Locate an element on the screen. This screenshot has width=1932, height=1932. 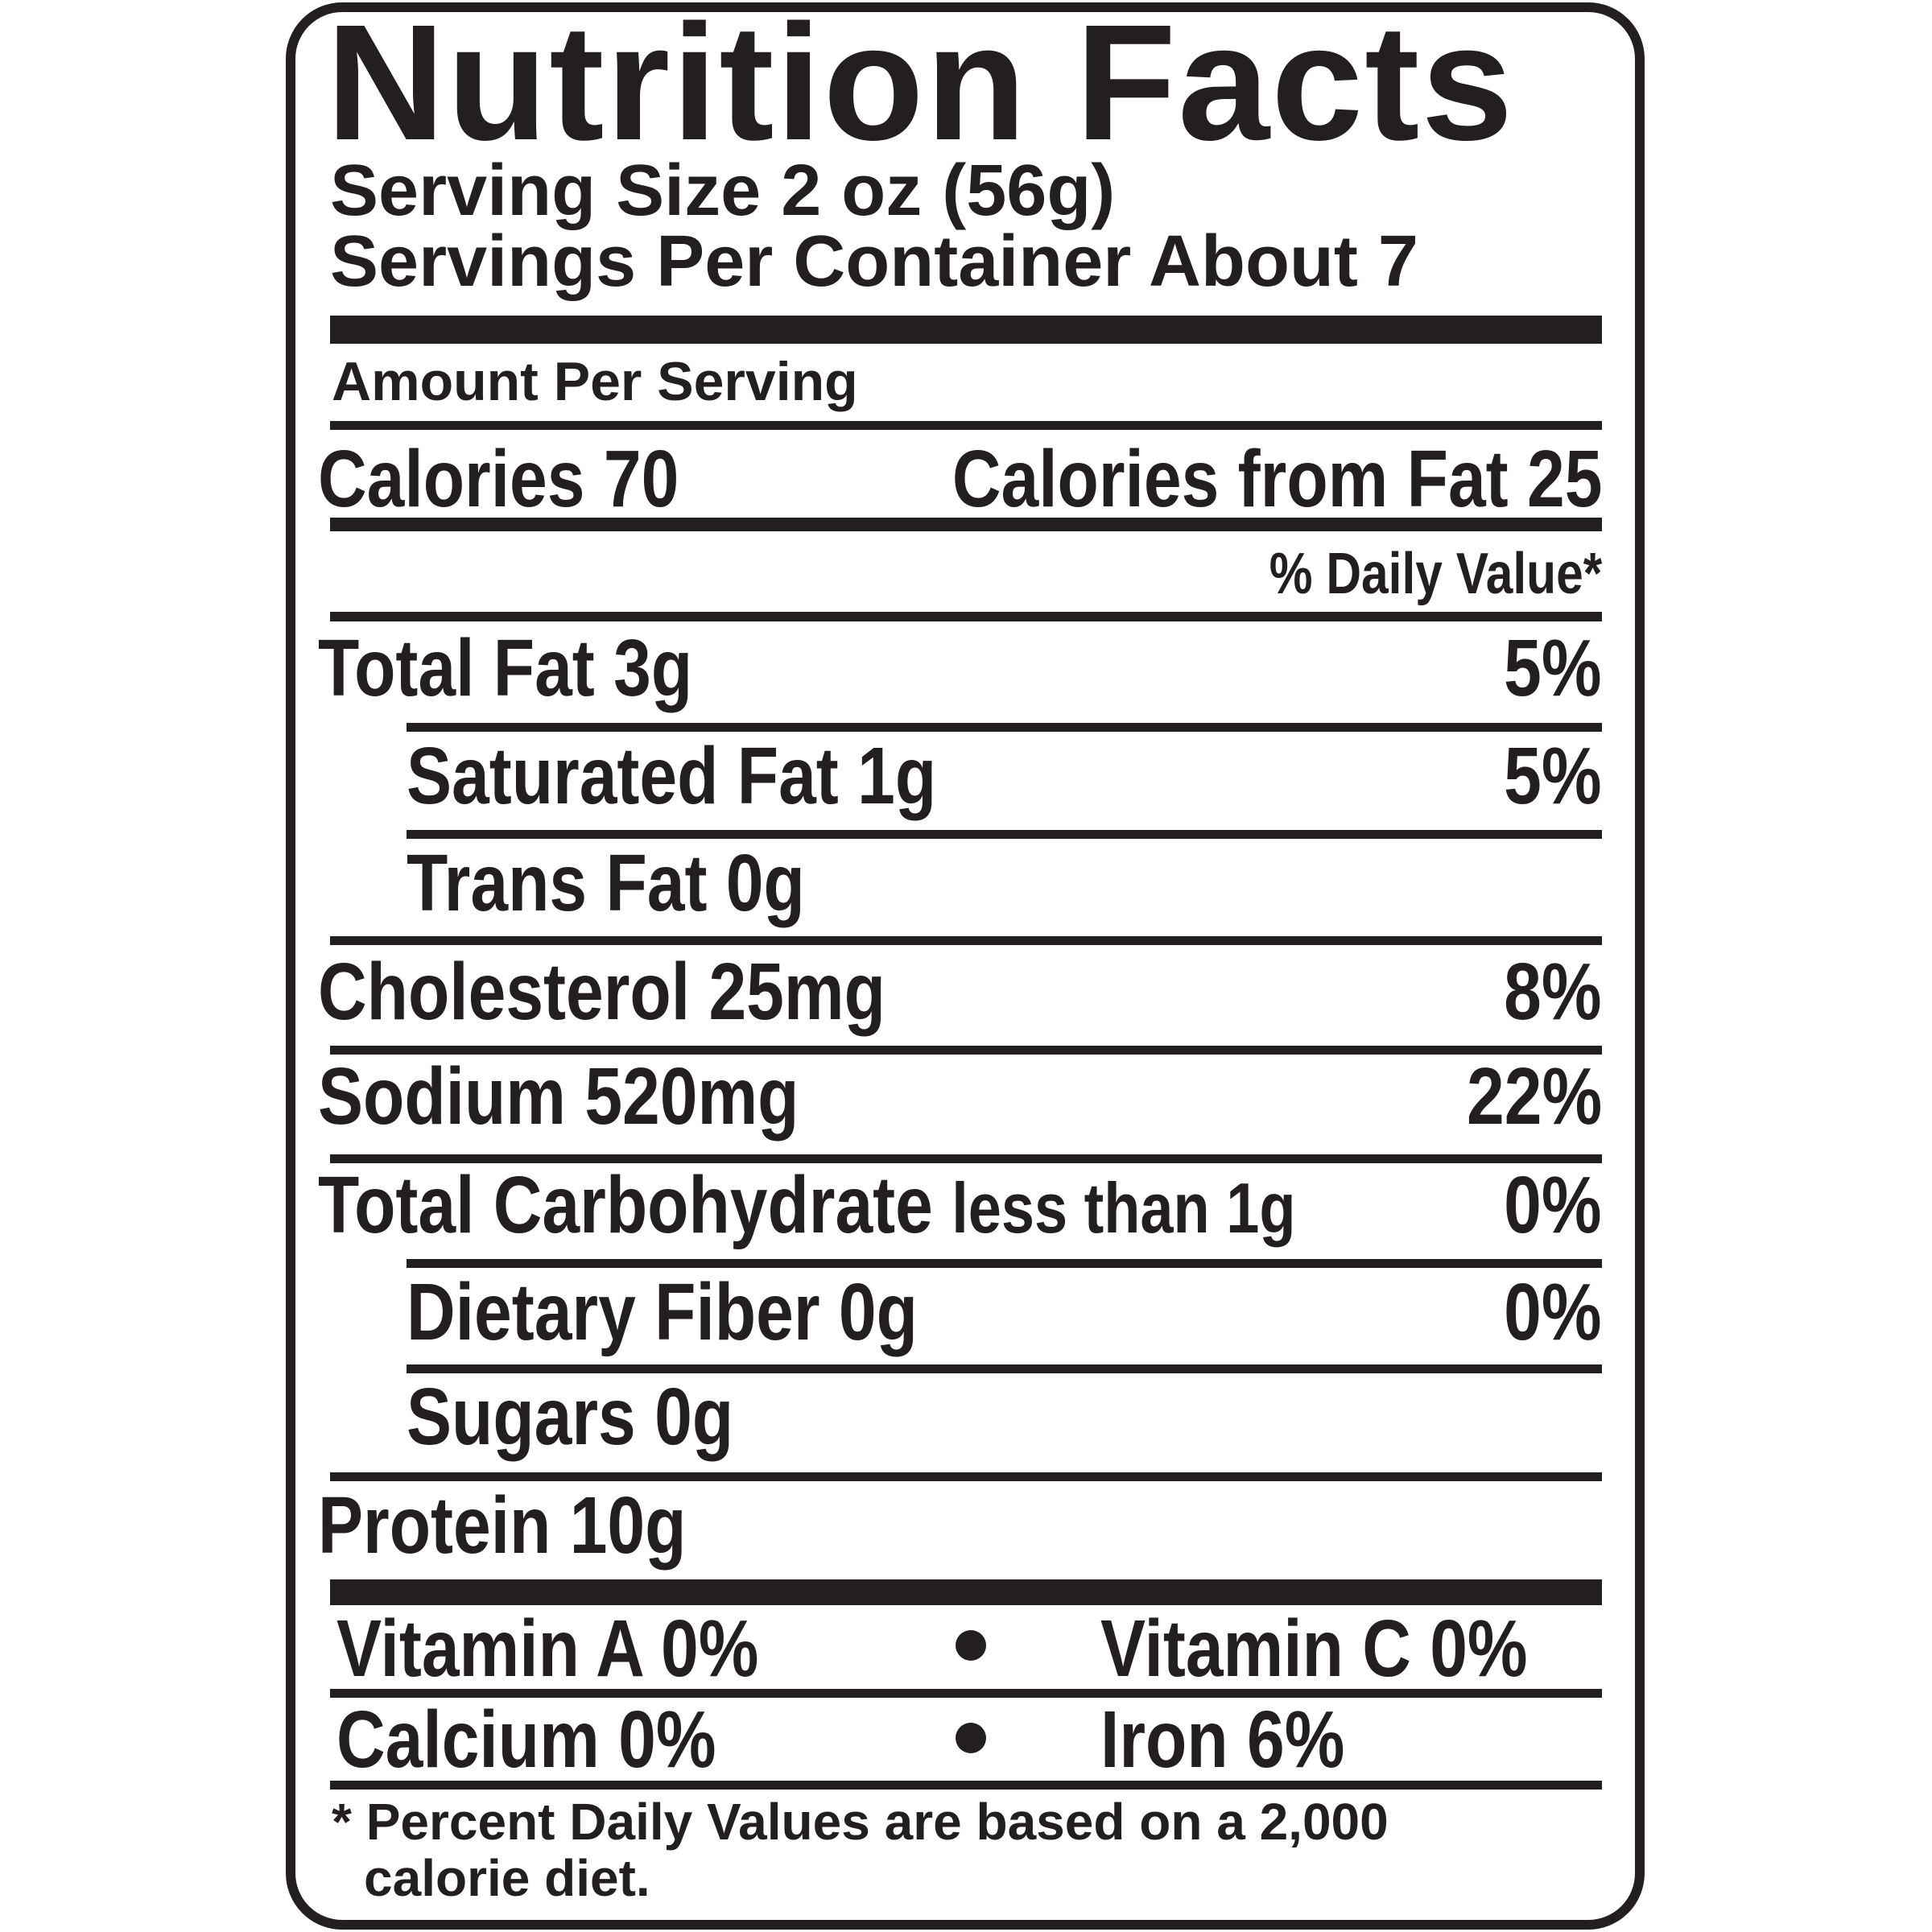
nutrient-label: Dietary Fiber 0g is located at coordinates (662, 1311).